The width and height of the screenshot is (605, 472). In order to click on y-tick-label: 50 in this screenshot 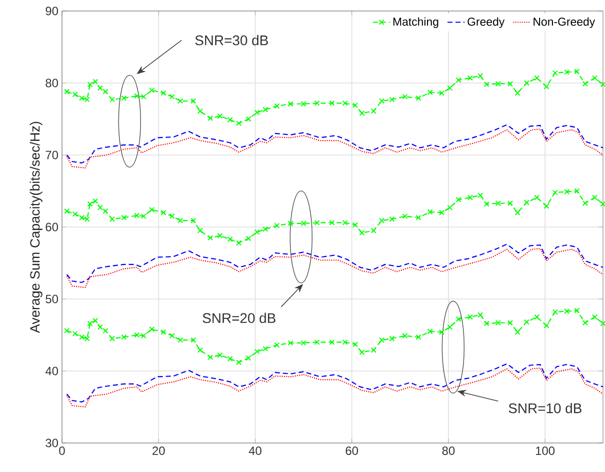, I will do `click(52, 299)`.